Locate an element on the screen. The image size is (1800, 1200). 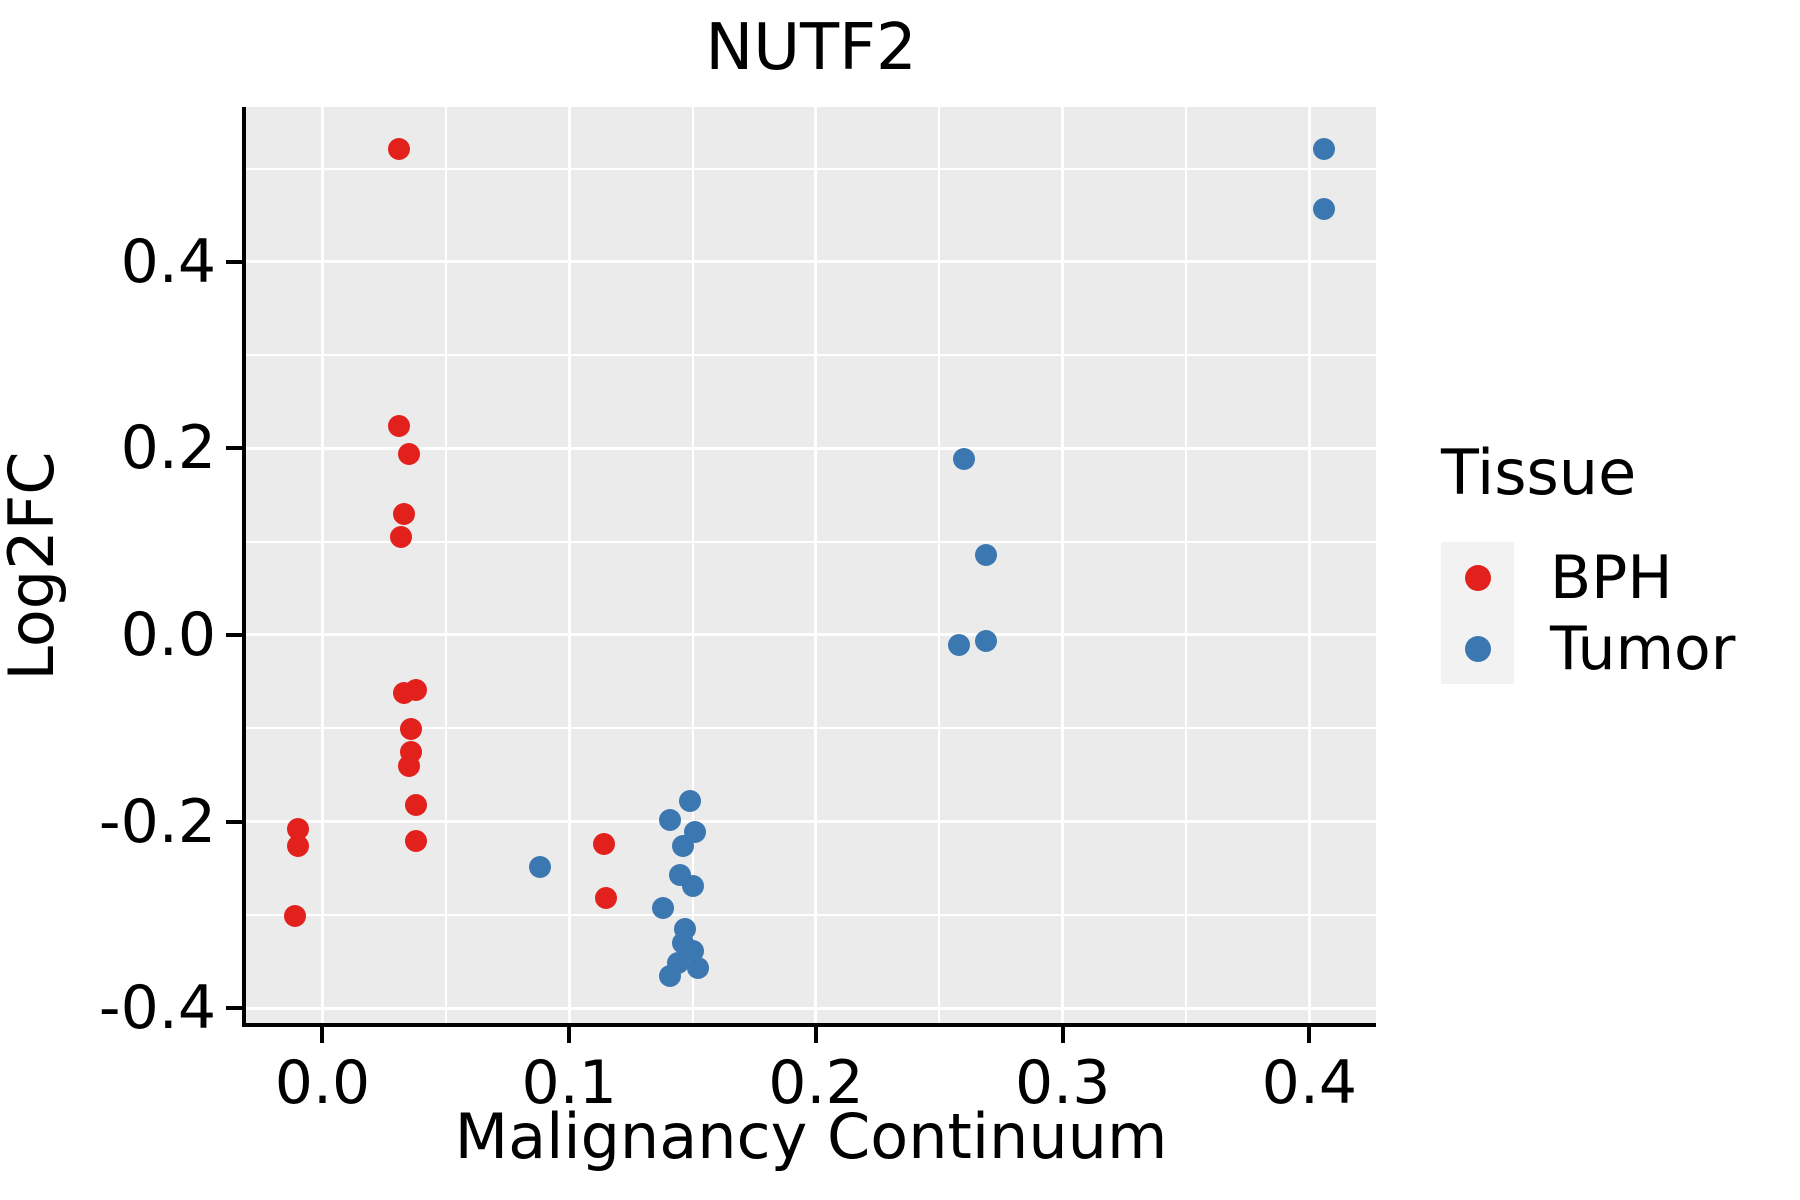
legend-dot-tumor-icon is located at coordinates (1477, 648).